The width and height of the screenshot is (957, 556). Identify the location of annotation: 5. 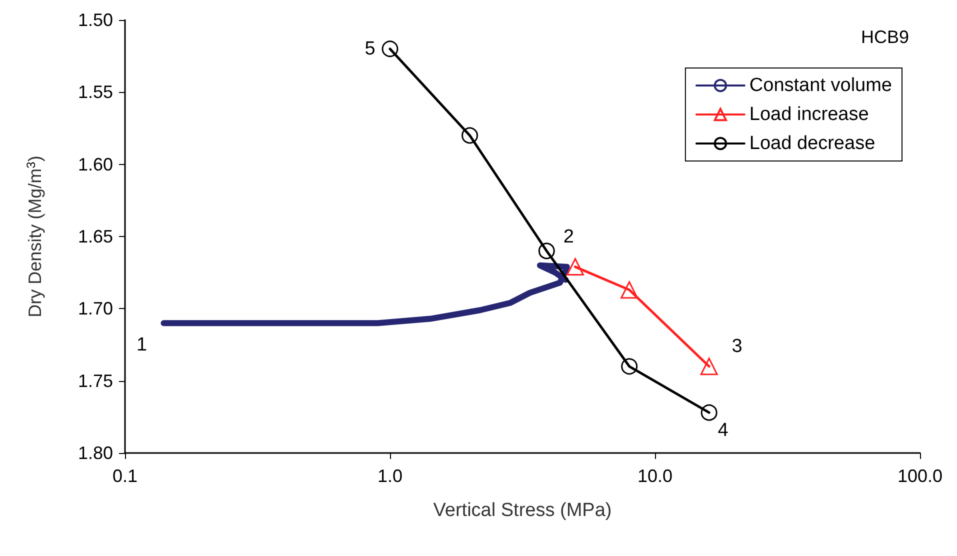
(370, 49).